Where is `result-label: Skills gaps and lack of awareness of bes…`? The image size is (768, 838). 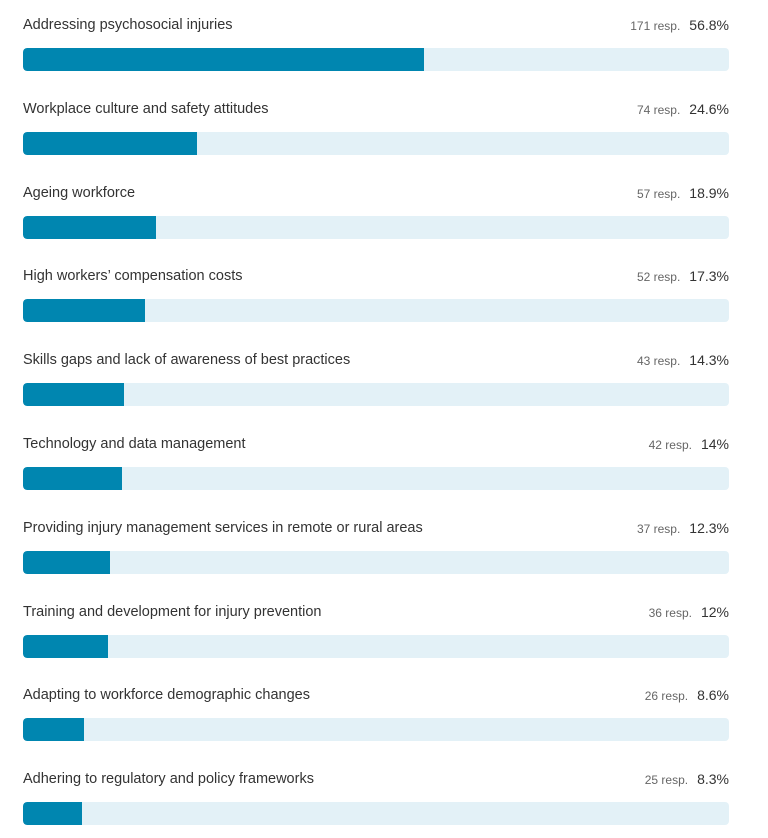 result-label: Skills gaps and lack of awareness of bes… is located at coordinates (187, 360).